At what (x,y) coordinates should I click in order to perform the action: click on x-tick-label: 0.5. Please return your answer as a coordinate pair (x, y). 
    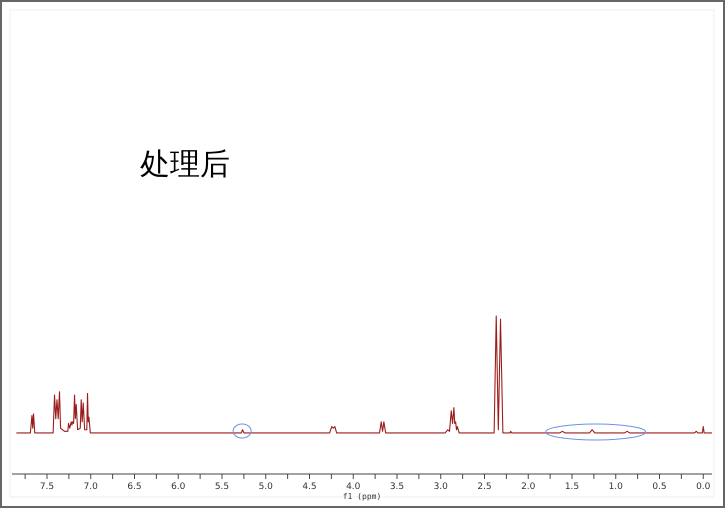
    Looking at the image, I should click on (659, 487).